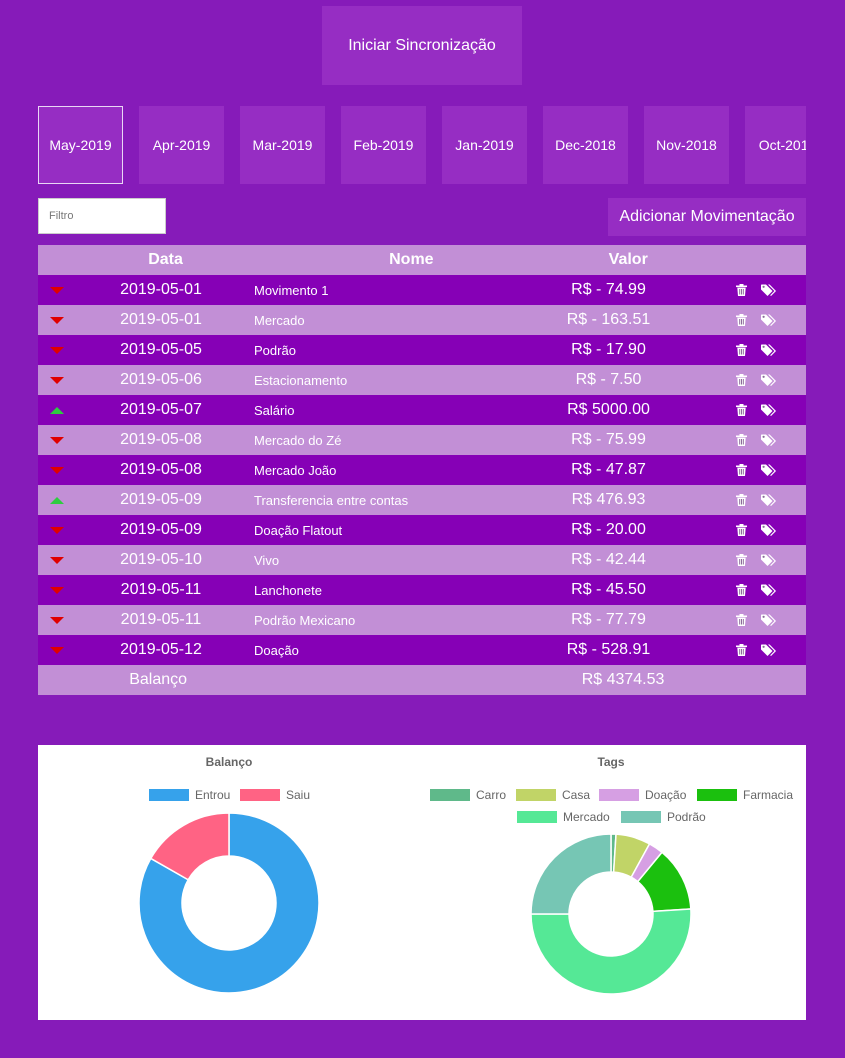 The width and height of the screenshot is (845, 1058). Describe the element at coordinates (422, 440) in the screenshot. I see `table-row: 2019-05-08 Mercado do Zé R$ - 75.99` at that location.